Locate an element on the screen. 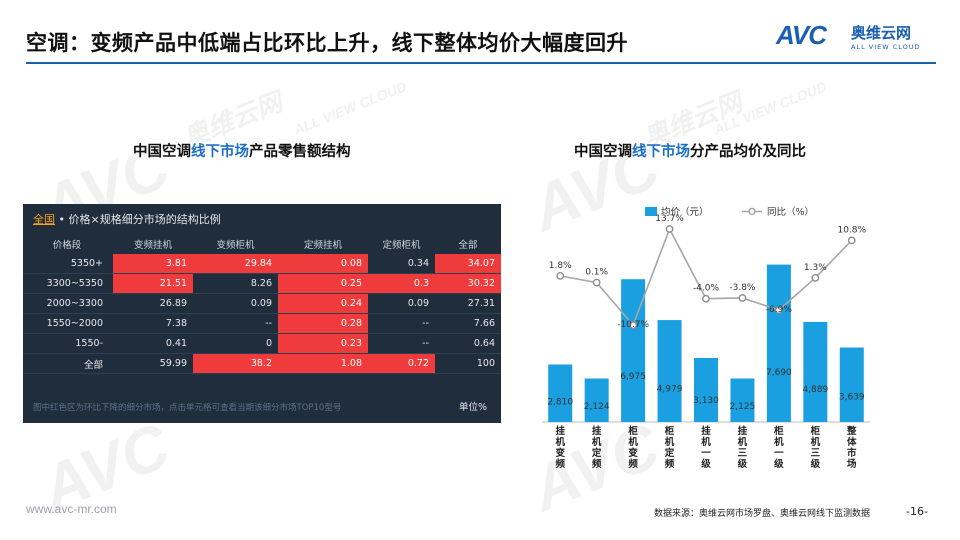 The image size is (960, 540). logo-en: ALL VIEW CLOUD is located at coordinates (886, 47).